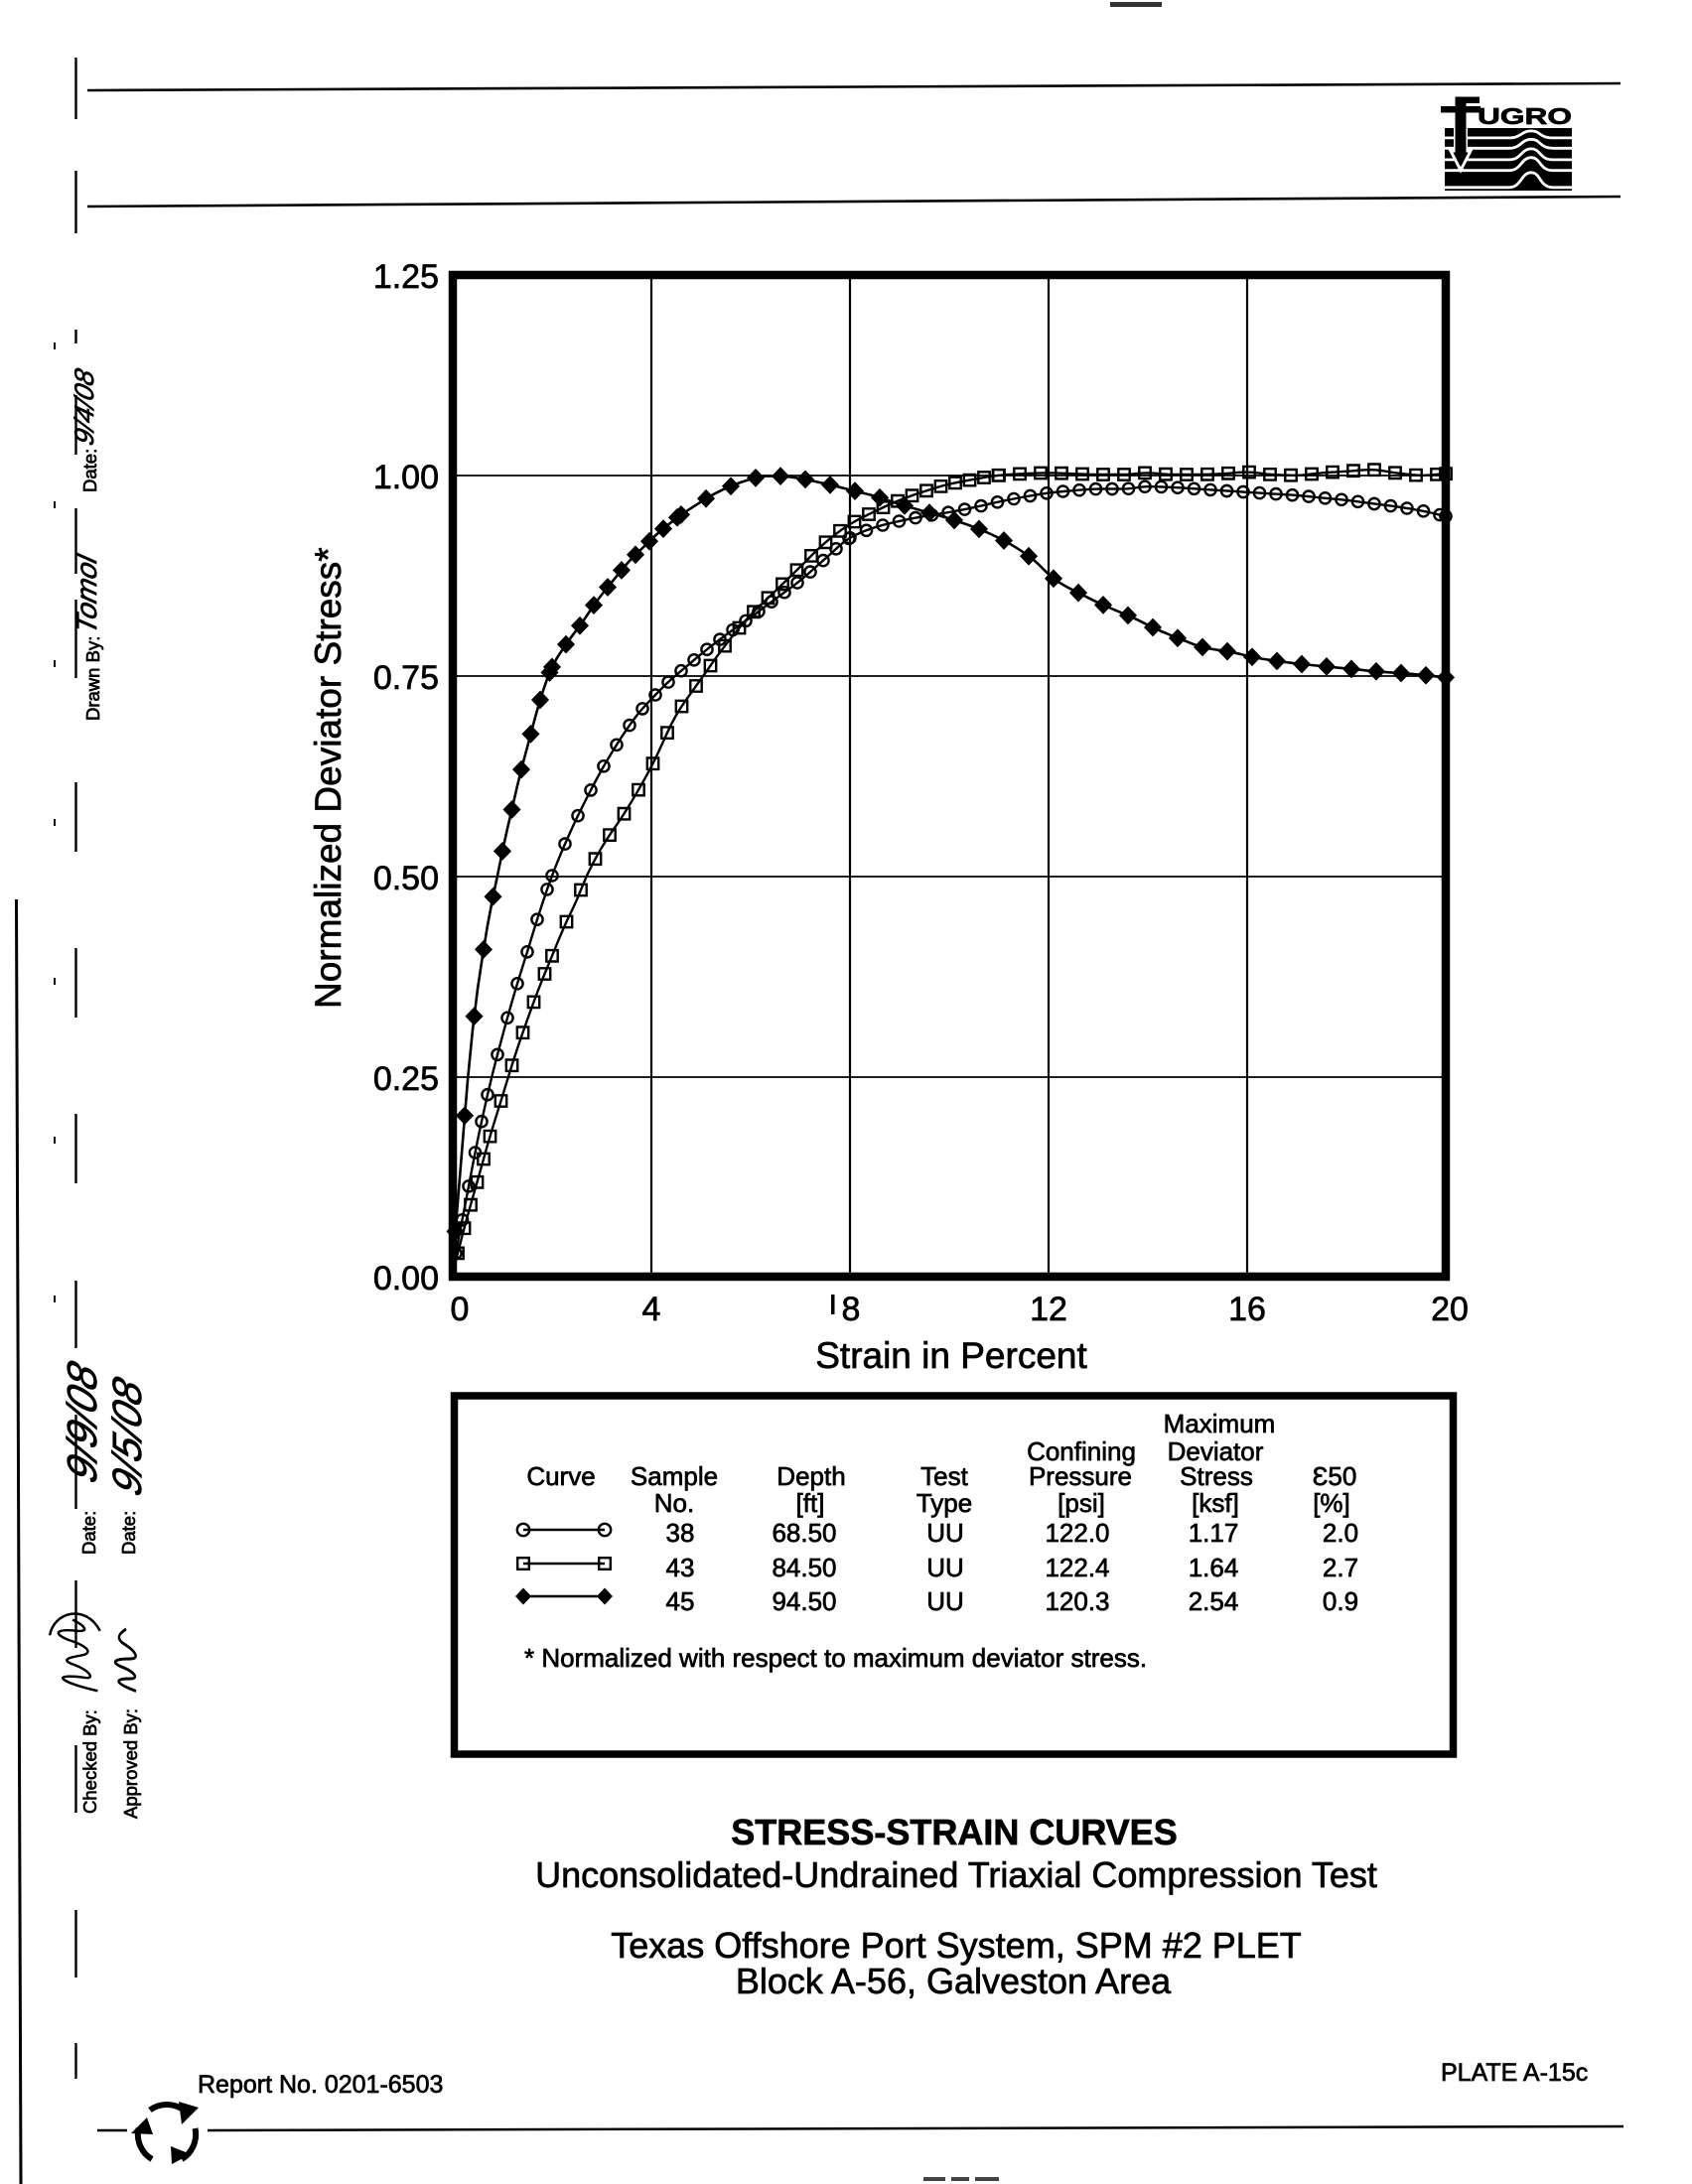 The height and width of the screenshot is (2184, 1692). I want to click on svg-text: Confining, so click(1081, 1451).